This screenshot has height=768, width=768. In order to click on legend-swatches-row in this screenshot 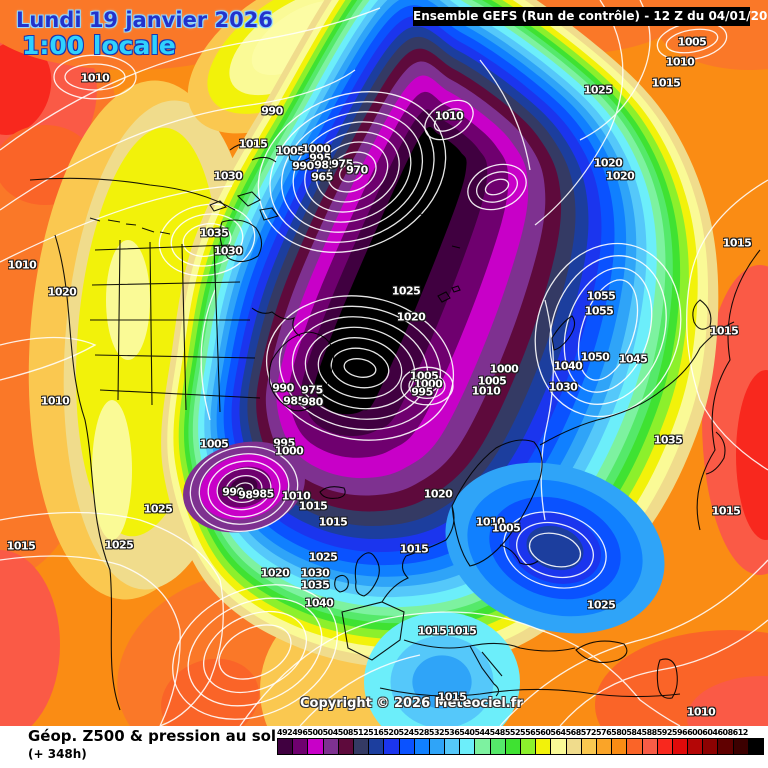, I will do `click(521, 746)`.